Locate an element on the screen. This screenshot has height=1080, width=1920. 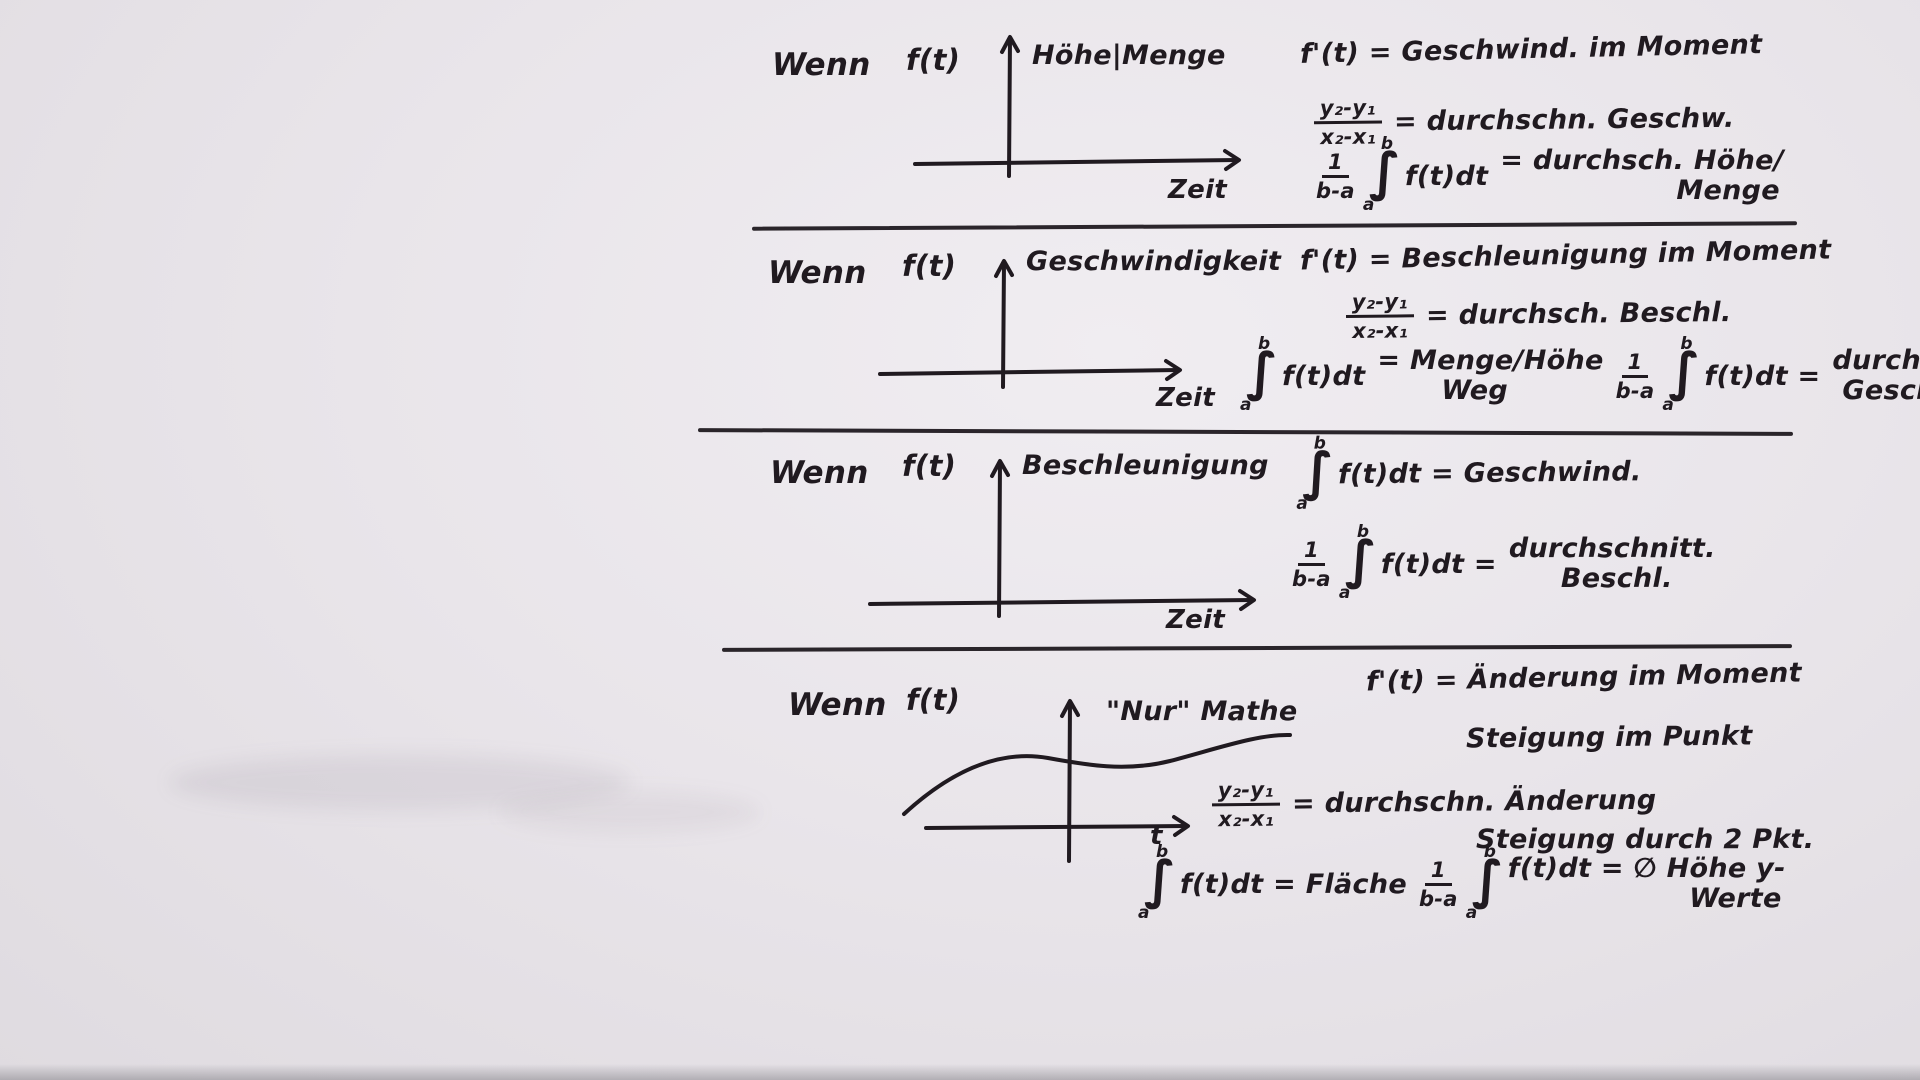
fraction-rhs: = durchschn. Änderung is located at coordinates (1474, 802).